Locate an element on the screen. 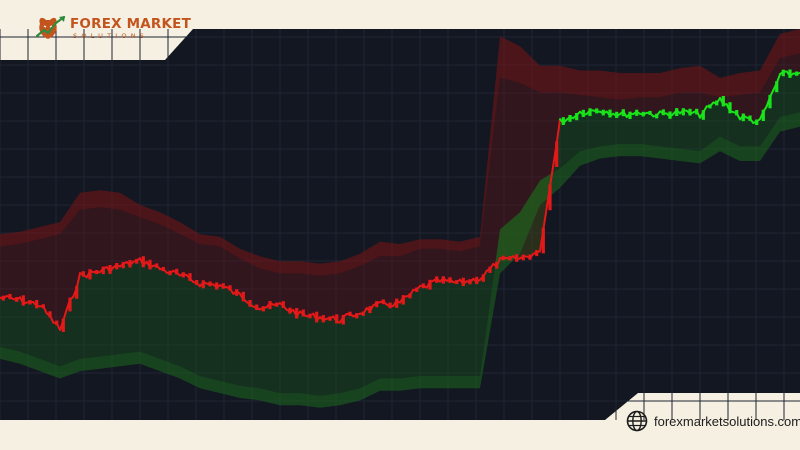 The image size is (800, 450). bull-head-logo-icon is located at coordinates (50, 27).